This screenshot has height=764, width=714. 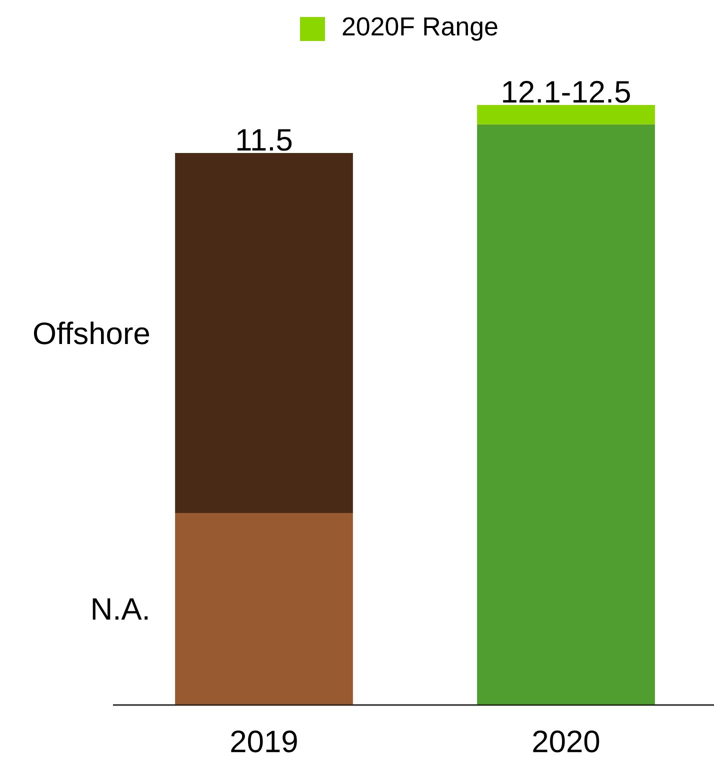 I want to click on legend-label: 2020F Range, so click(x=420, y=29).